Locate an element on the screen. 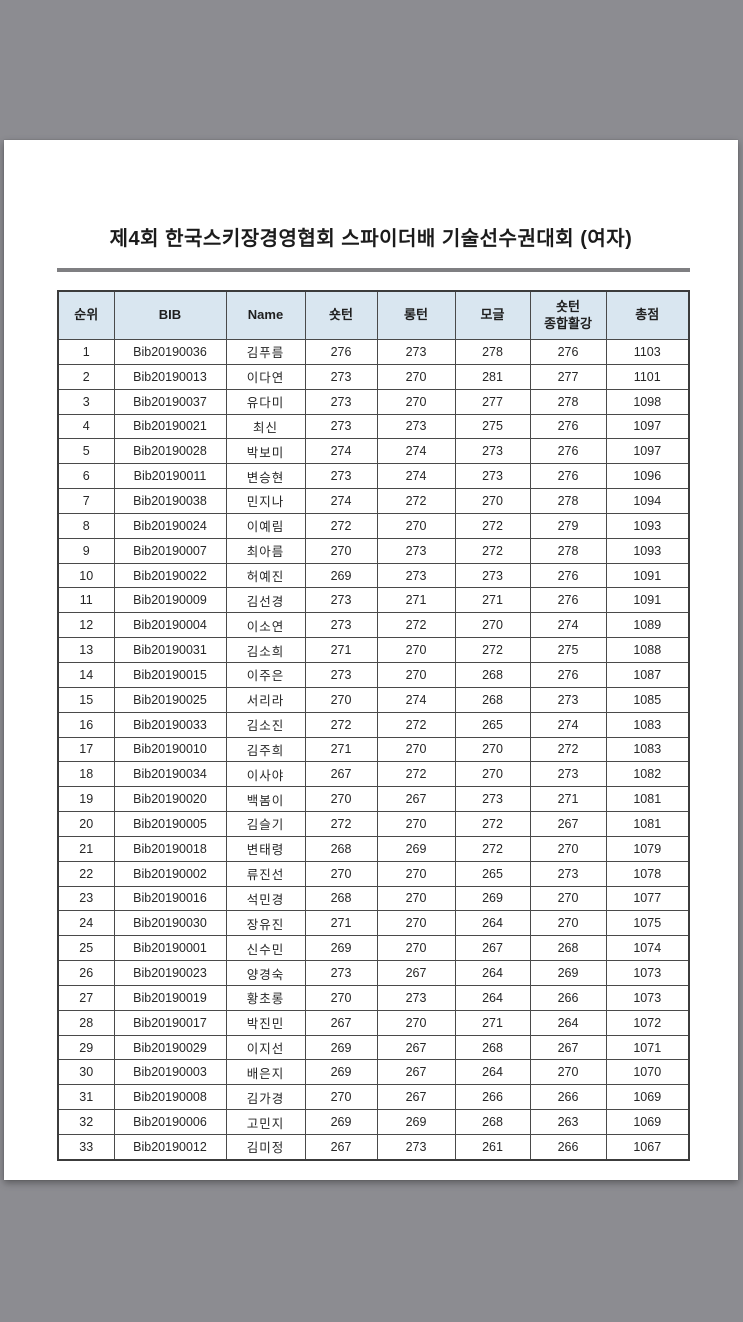  cell-total: 1073 is located at coordinates (647, 997).